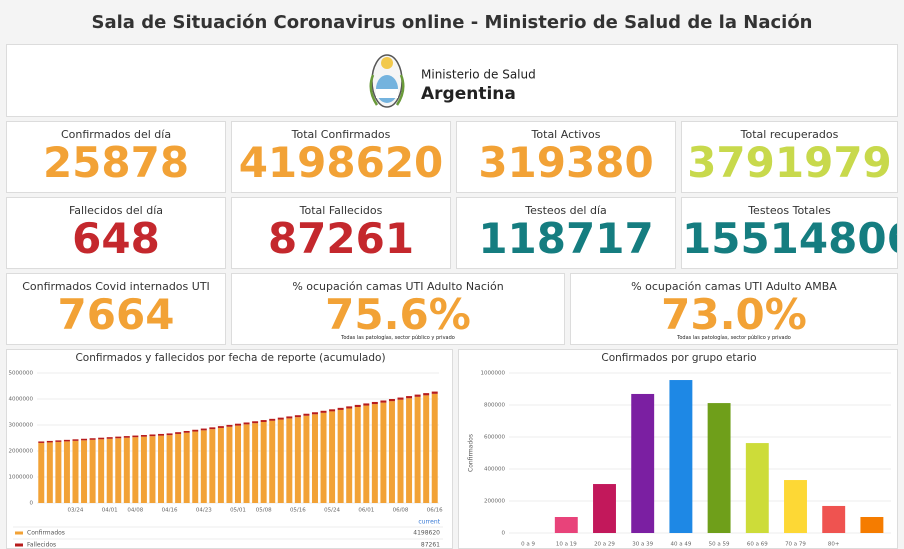 The image size is (904, 549). I want to click on y-tick-label: 0, so click(504, 534).